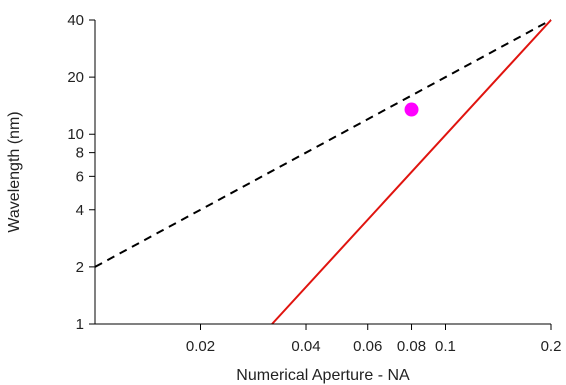 Image resolution: width=566 pixels, height=385 pixels. What do you see at coordinates (80, 153) in the screenshot?
I see `y-tick-label: 8` at bounding box center [80, 153].